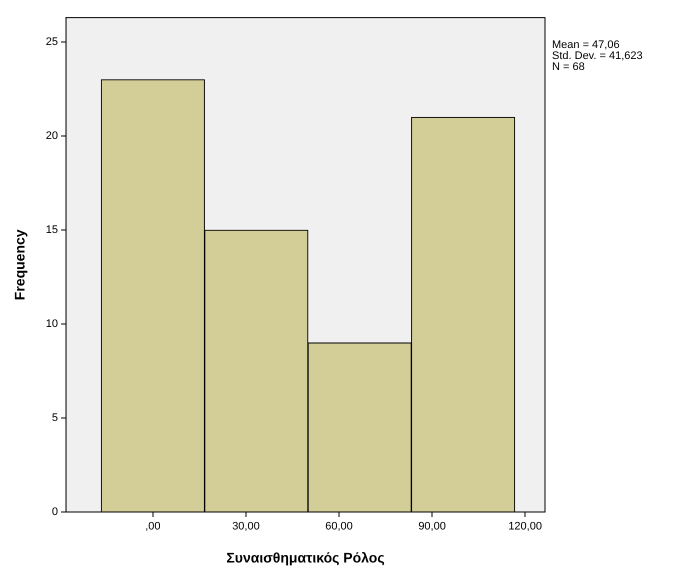 Image resolution: width=673 pixels, height=579 pixels. What do you see at coordinates (55, 512) in the screenshot?
I see `y-tick-label: 0` at bounding box center [55, 512].